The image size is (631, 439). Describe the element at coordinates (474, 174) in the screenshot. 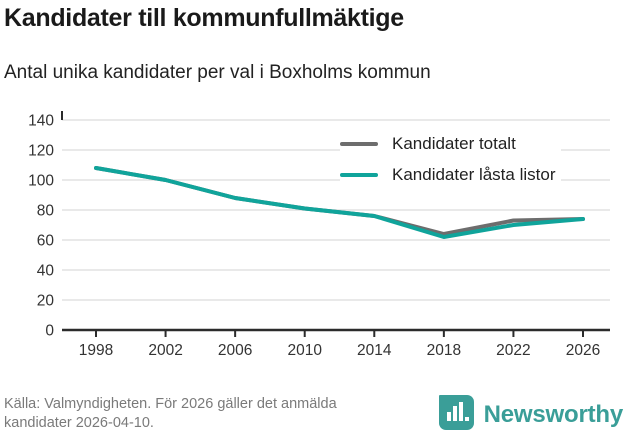

I see `legend-label: Kandidater låsta listor` at that location.